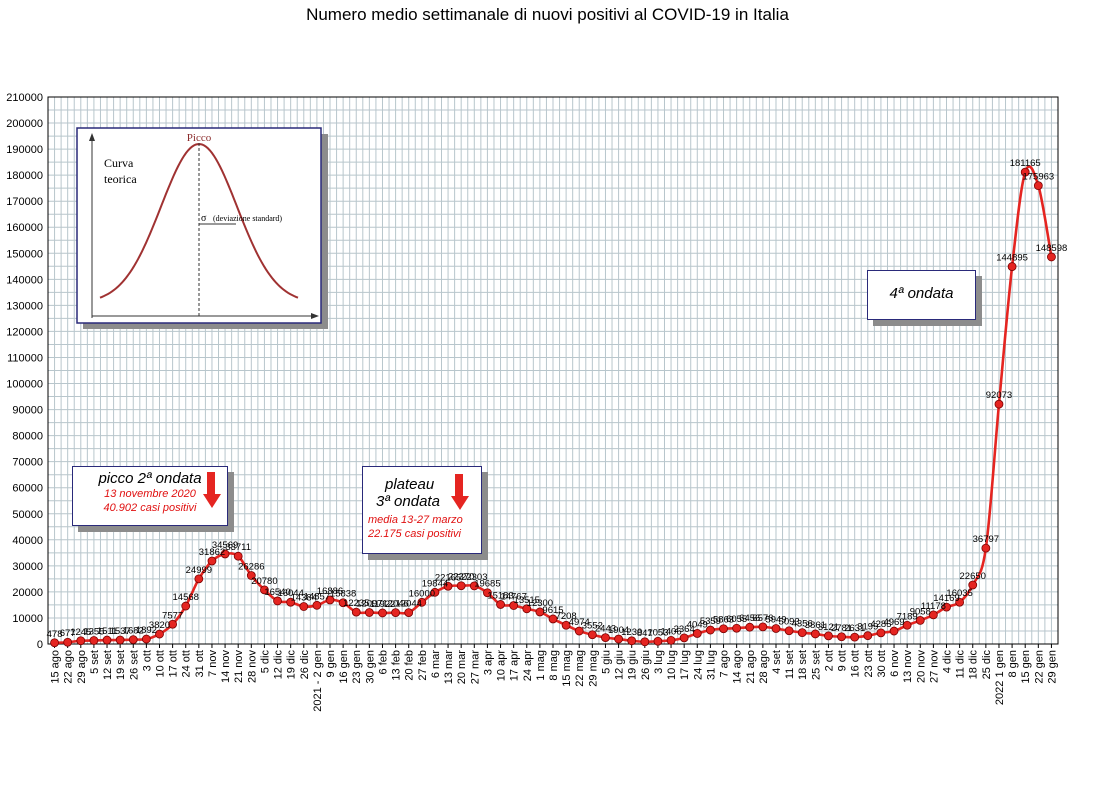 This screenshot has height=805, width=1095. I want to click on data-label: 148598, so click(1052, 248).